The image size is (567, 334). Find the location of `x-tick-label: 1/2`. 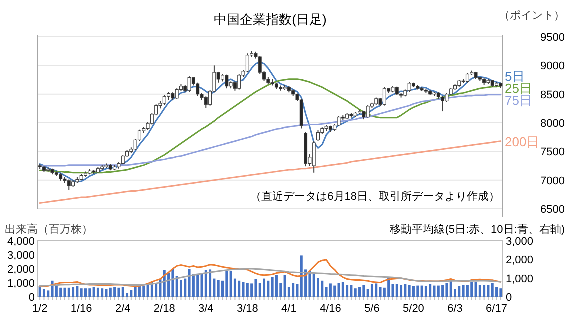

x-tick-label: 1/2 is located at coordinates (40, 309).